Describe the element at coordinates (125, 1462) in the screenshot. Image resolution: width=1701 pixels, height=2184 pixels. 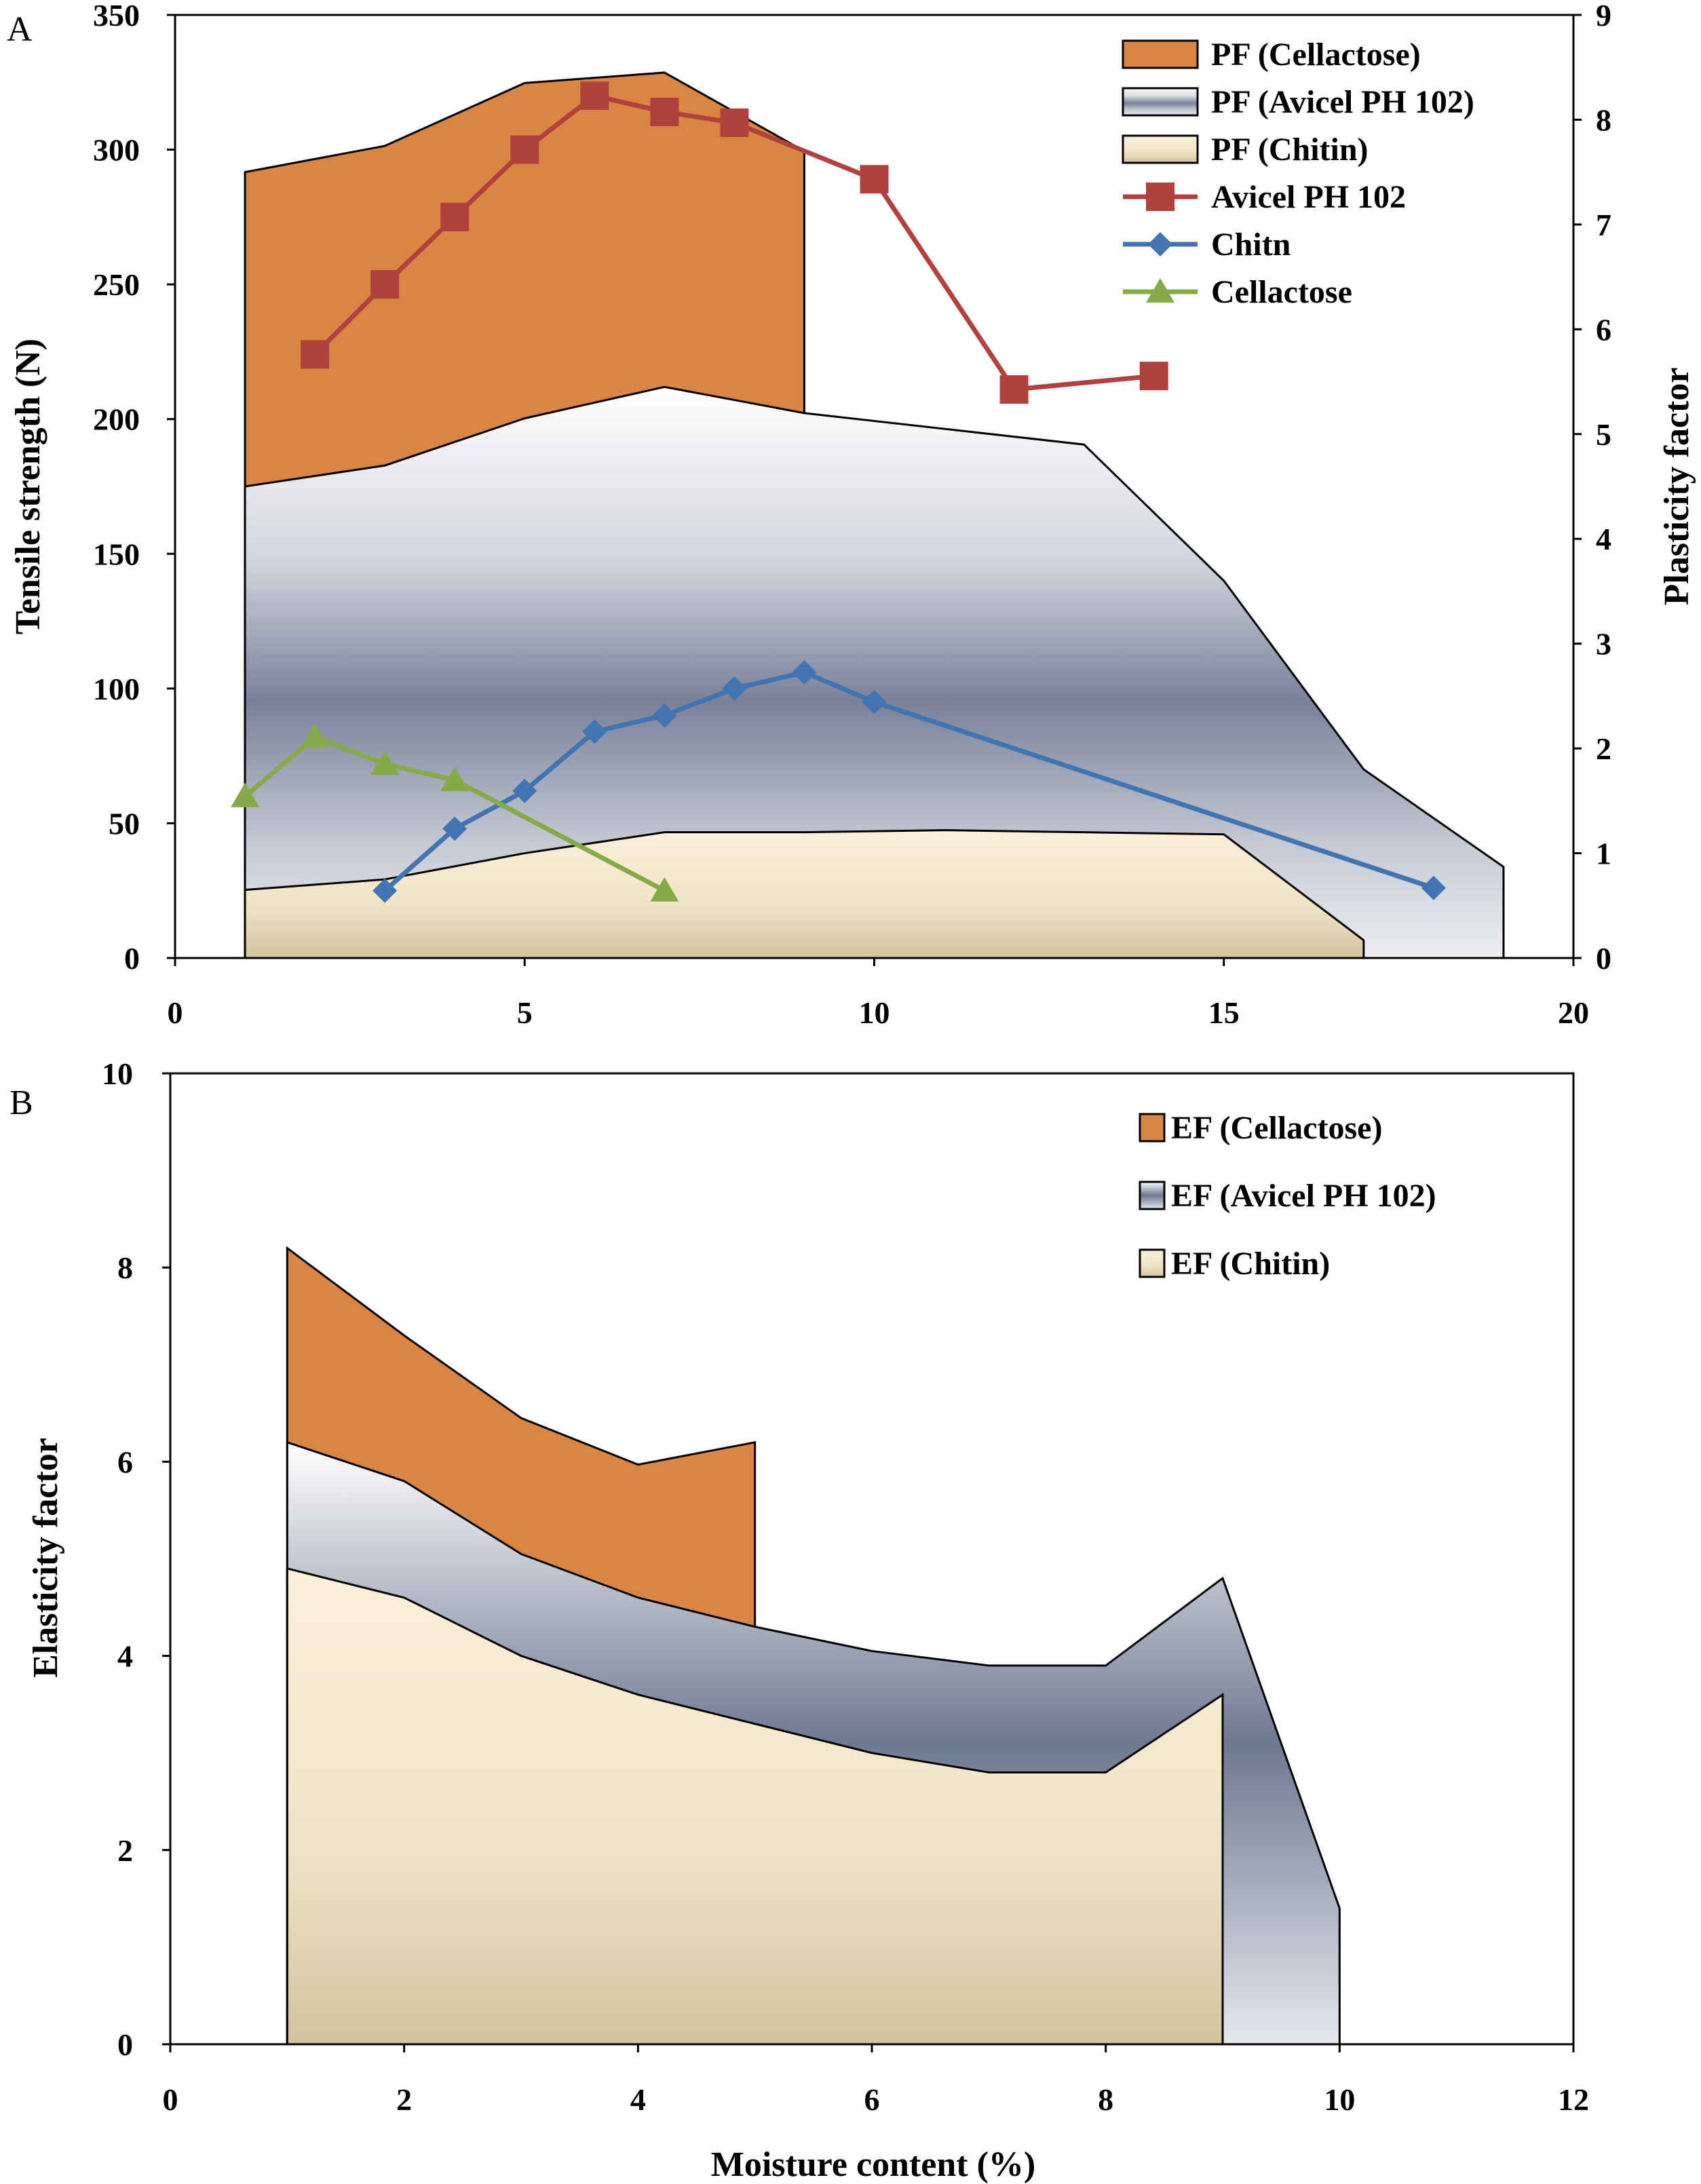
I see `y-tick-label: 6` at that location.